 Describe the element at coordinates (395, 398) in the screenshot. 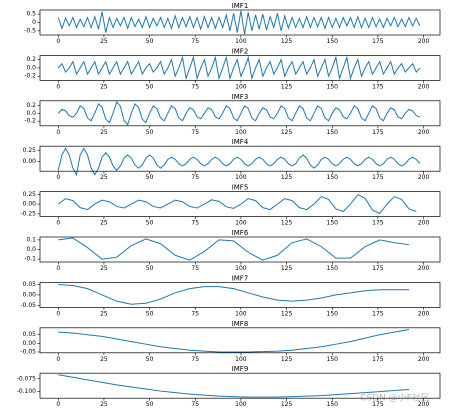

I see `watermark: CSDN @小F社区` at that location.